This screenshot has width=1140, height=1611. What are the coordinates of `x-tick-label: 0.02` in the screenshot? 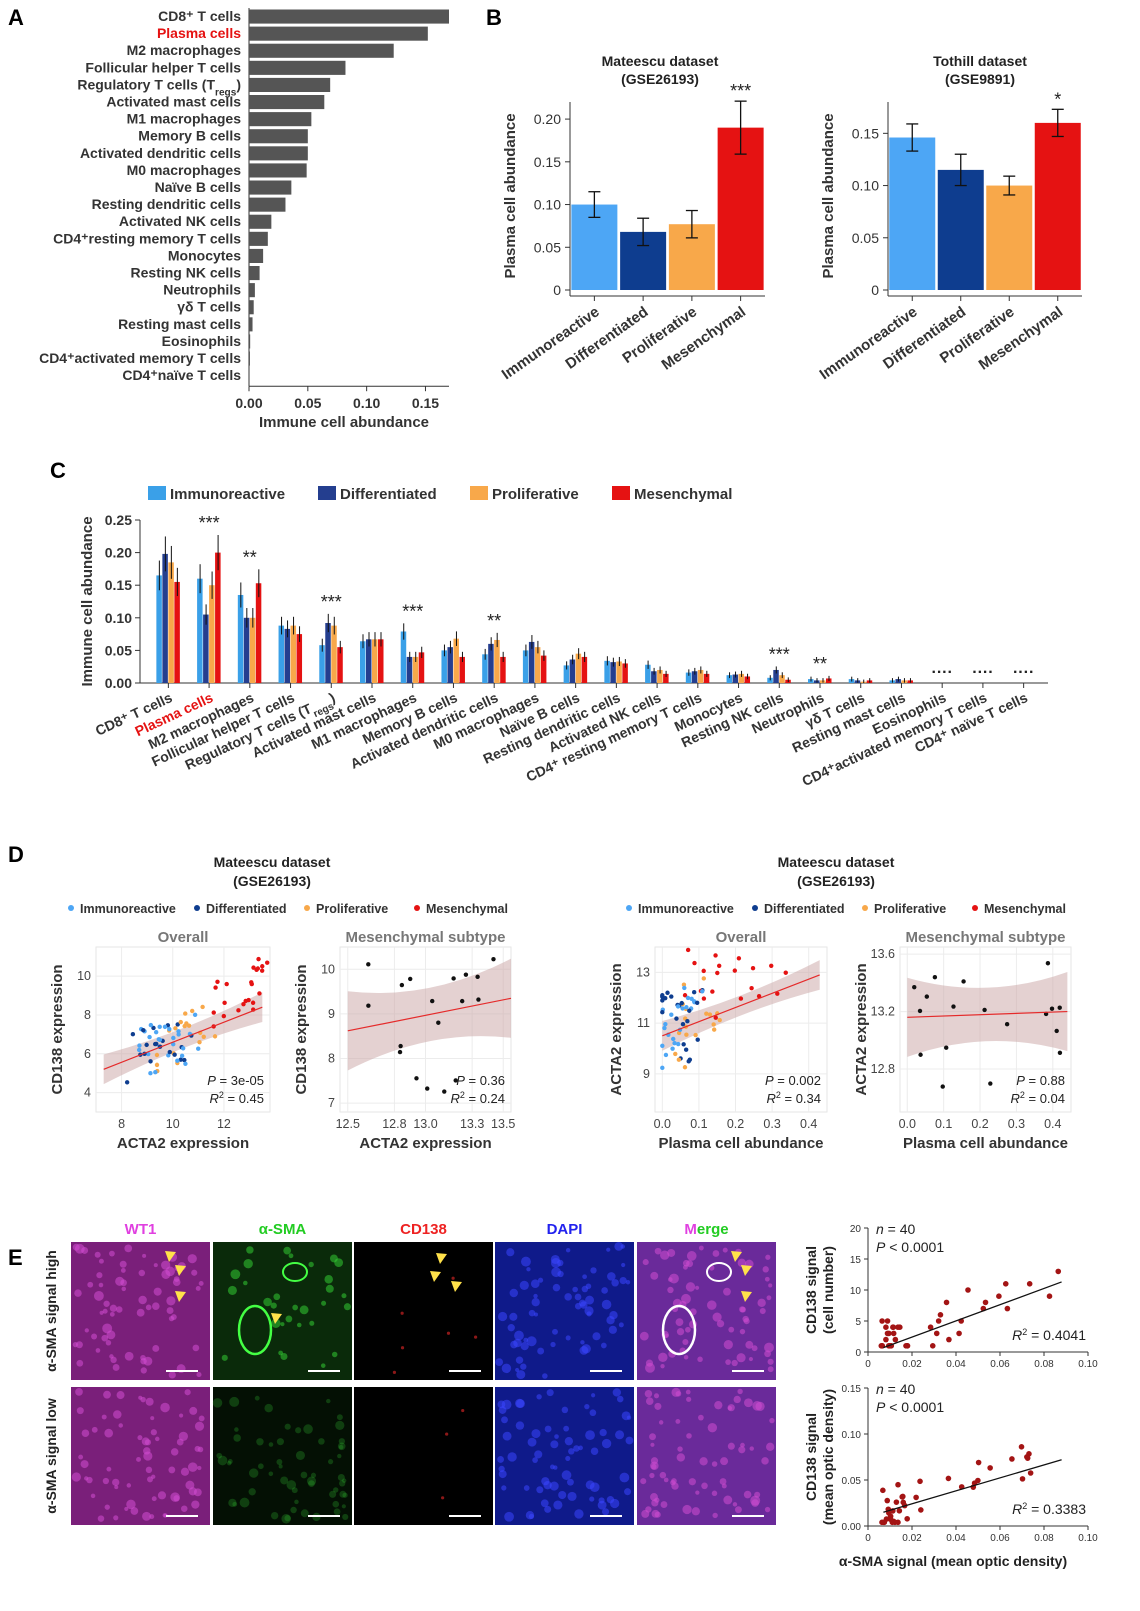 It's located at (912, 1364).